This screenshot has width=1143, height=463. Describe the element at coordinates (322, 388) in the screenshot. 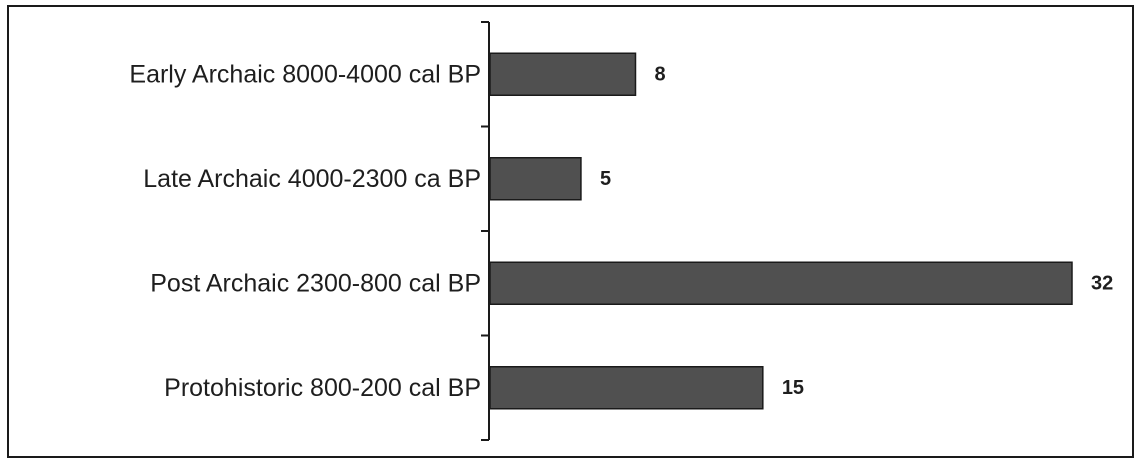

I see `category-label: Protohistoric 800-200 cal BP` at that location.